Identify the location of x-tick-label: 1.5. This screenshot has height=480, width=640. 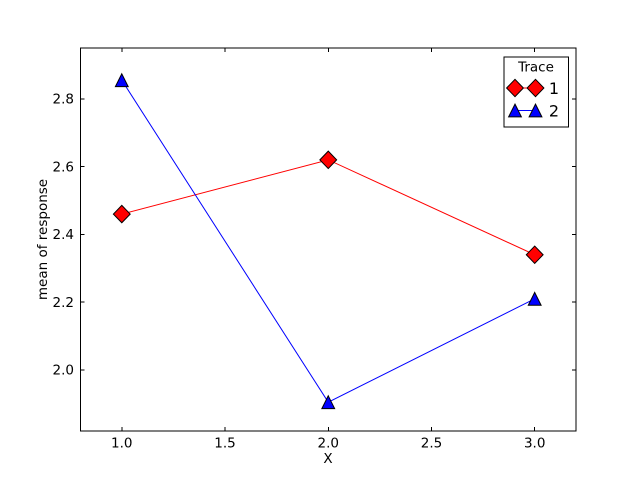
(224, 444).